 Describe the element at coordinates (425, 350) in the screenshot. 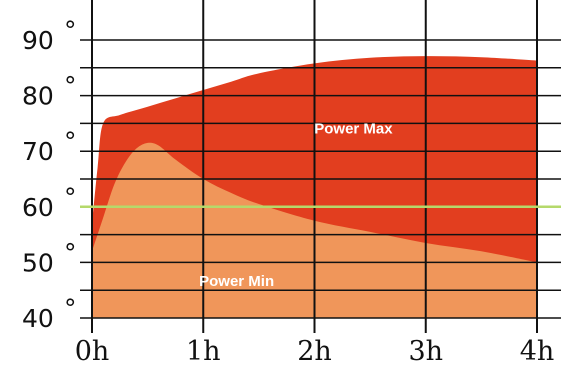

I see `x-tick-label: 3h` at that location.